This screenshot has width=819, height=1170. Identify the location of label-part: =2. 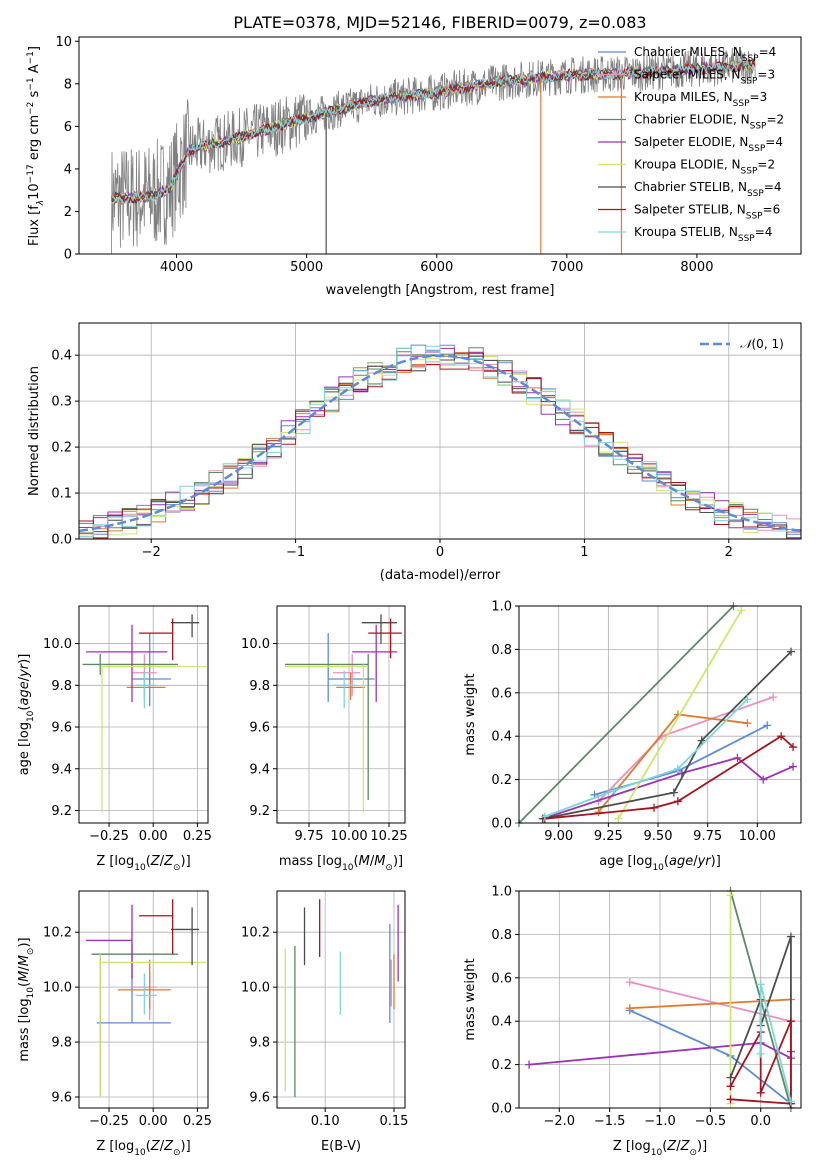
(766, 165).